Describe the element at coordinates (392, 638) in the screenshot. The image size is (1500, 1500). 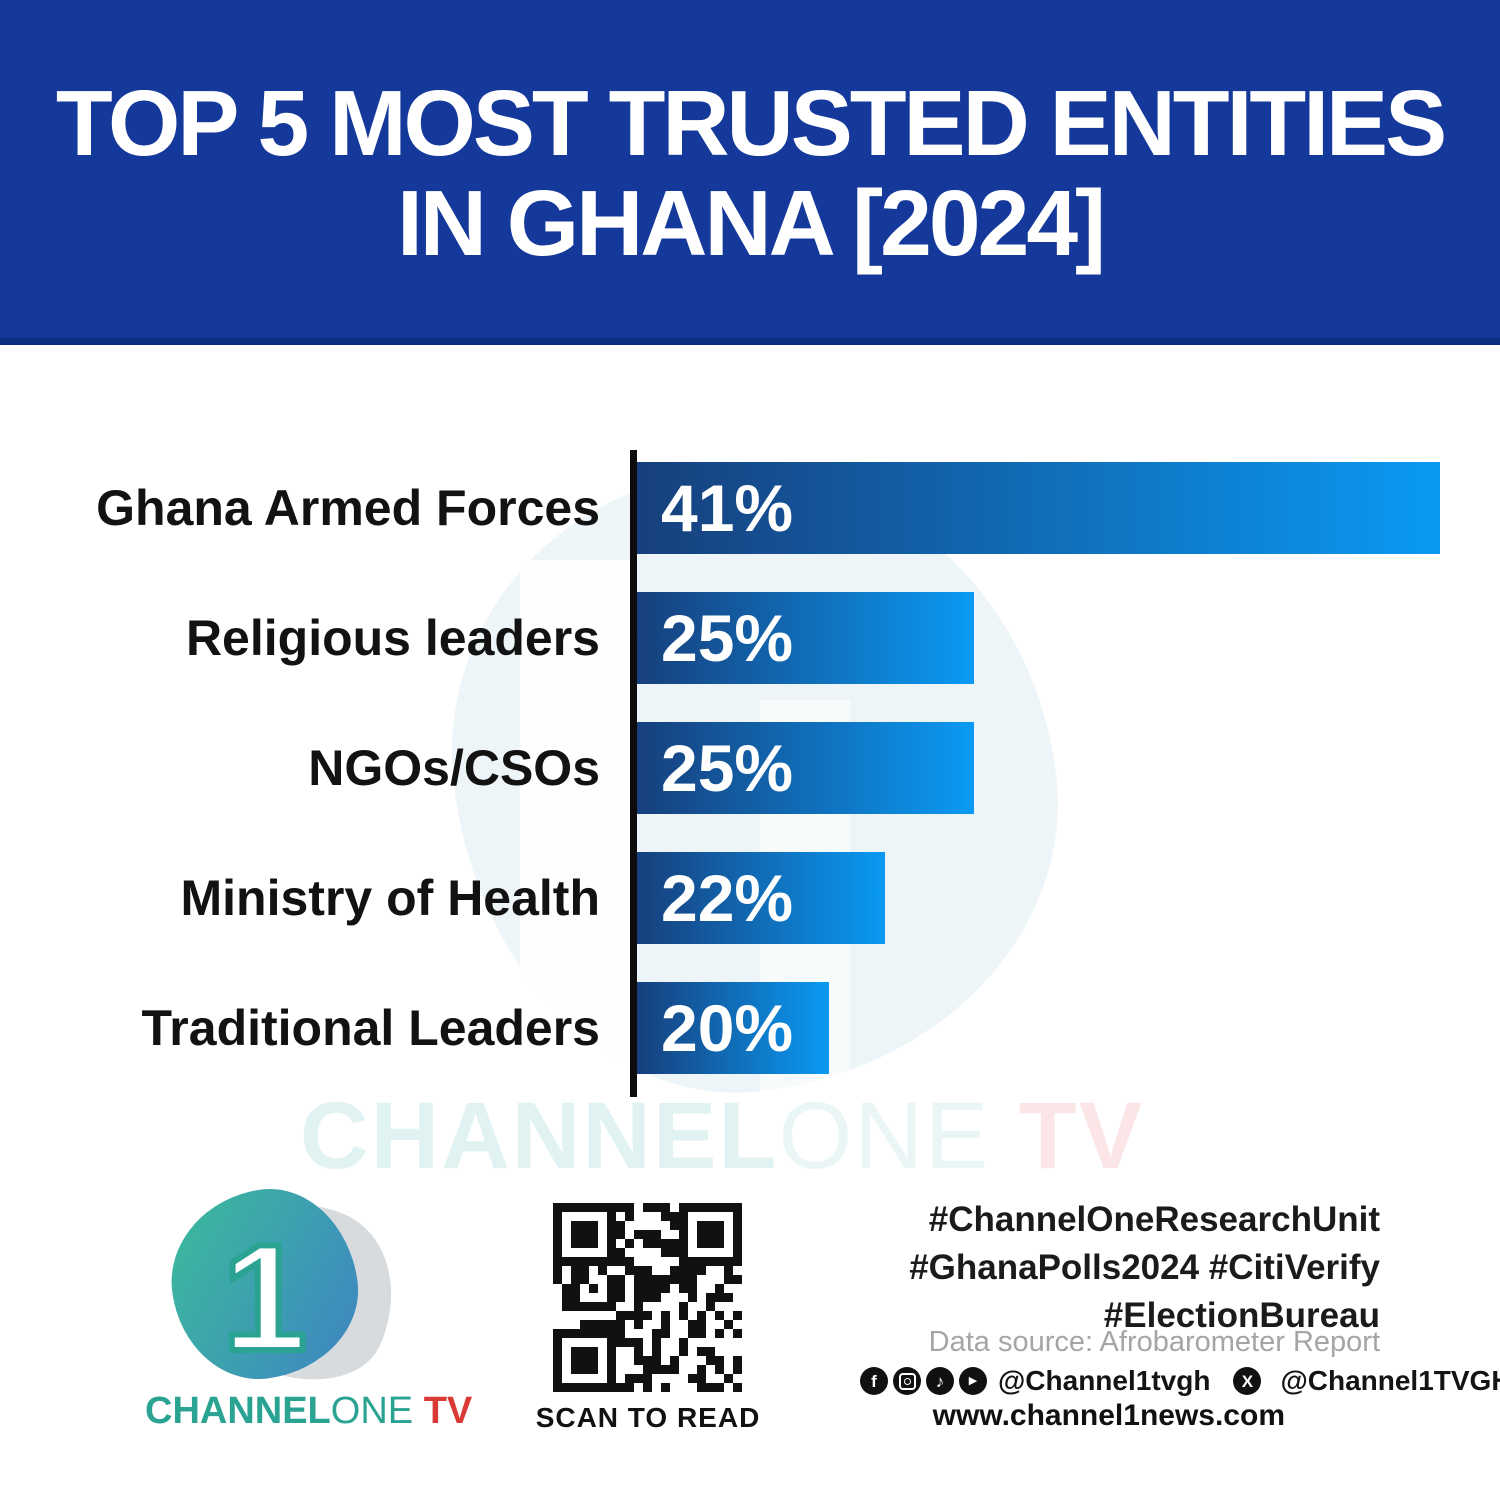
I see `category-label: Religious leaders` at that location.